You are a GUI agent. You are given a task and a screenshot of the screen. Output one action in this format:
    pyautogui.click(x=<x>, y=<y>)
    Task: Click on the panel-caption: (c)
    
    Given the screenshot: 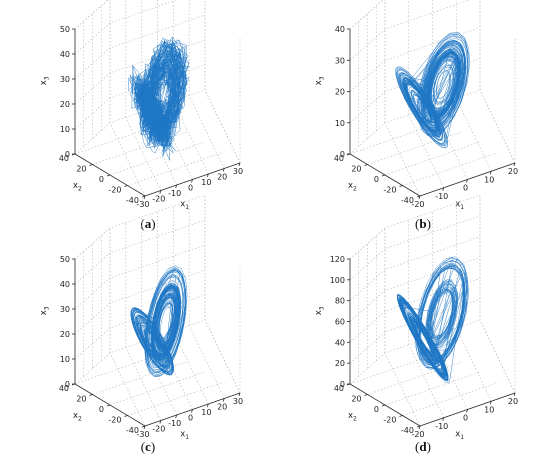 What is the action you would take?
    pyautogui.click(x=148, y=446)
    